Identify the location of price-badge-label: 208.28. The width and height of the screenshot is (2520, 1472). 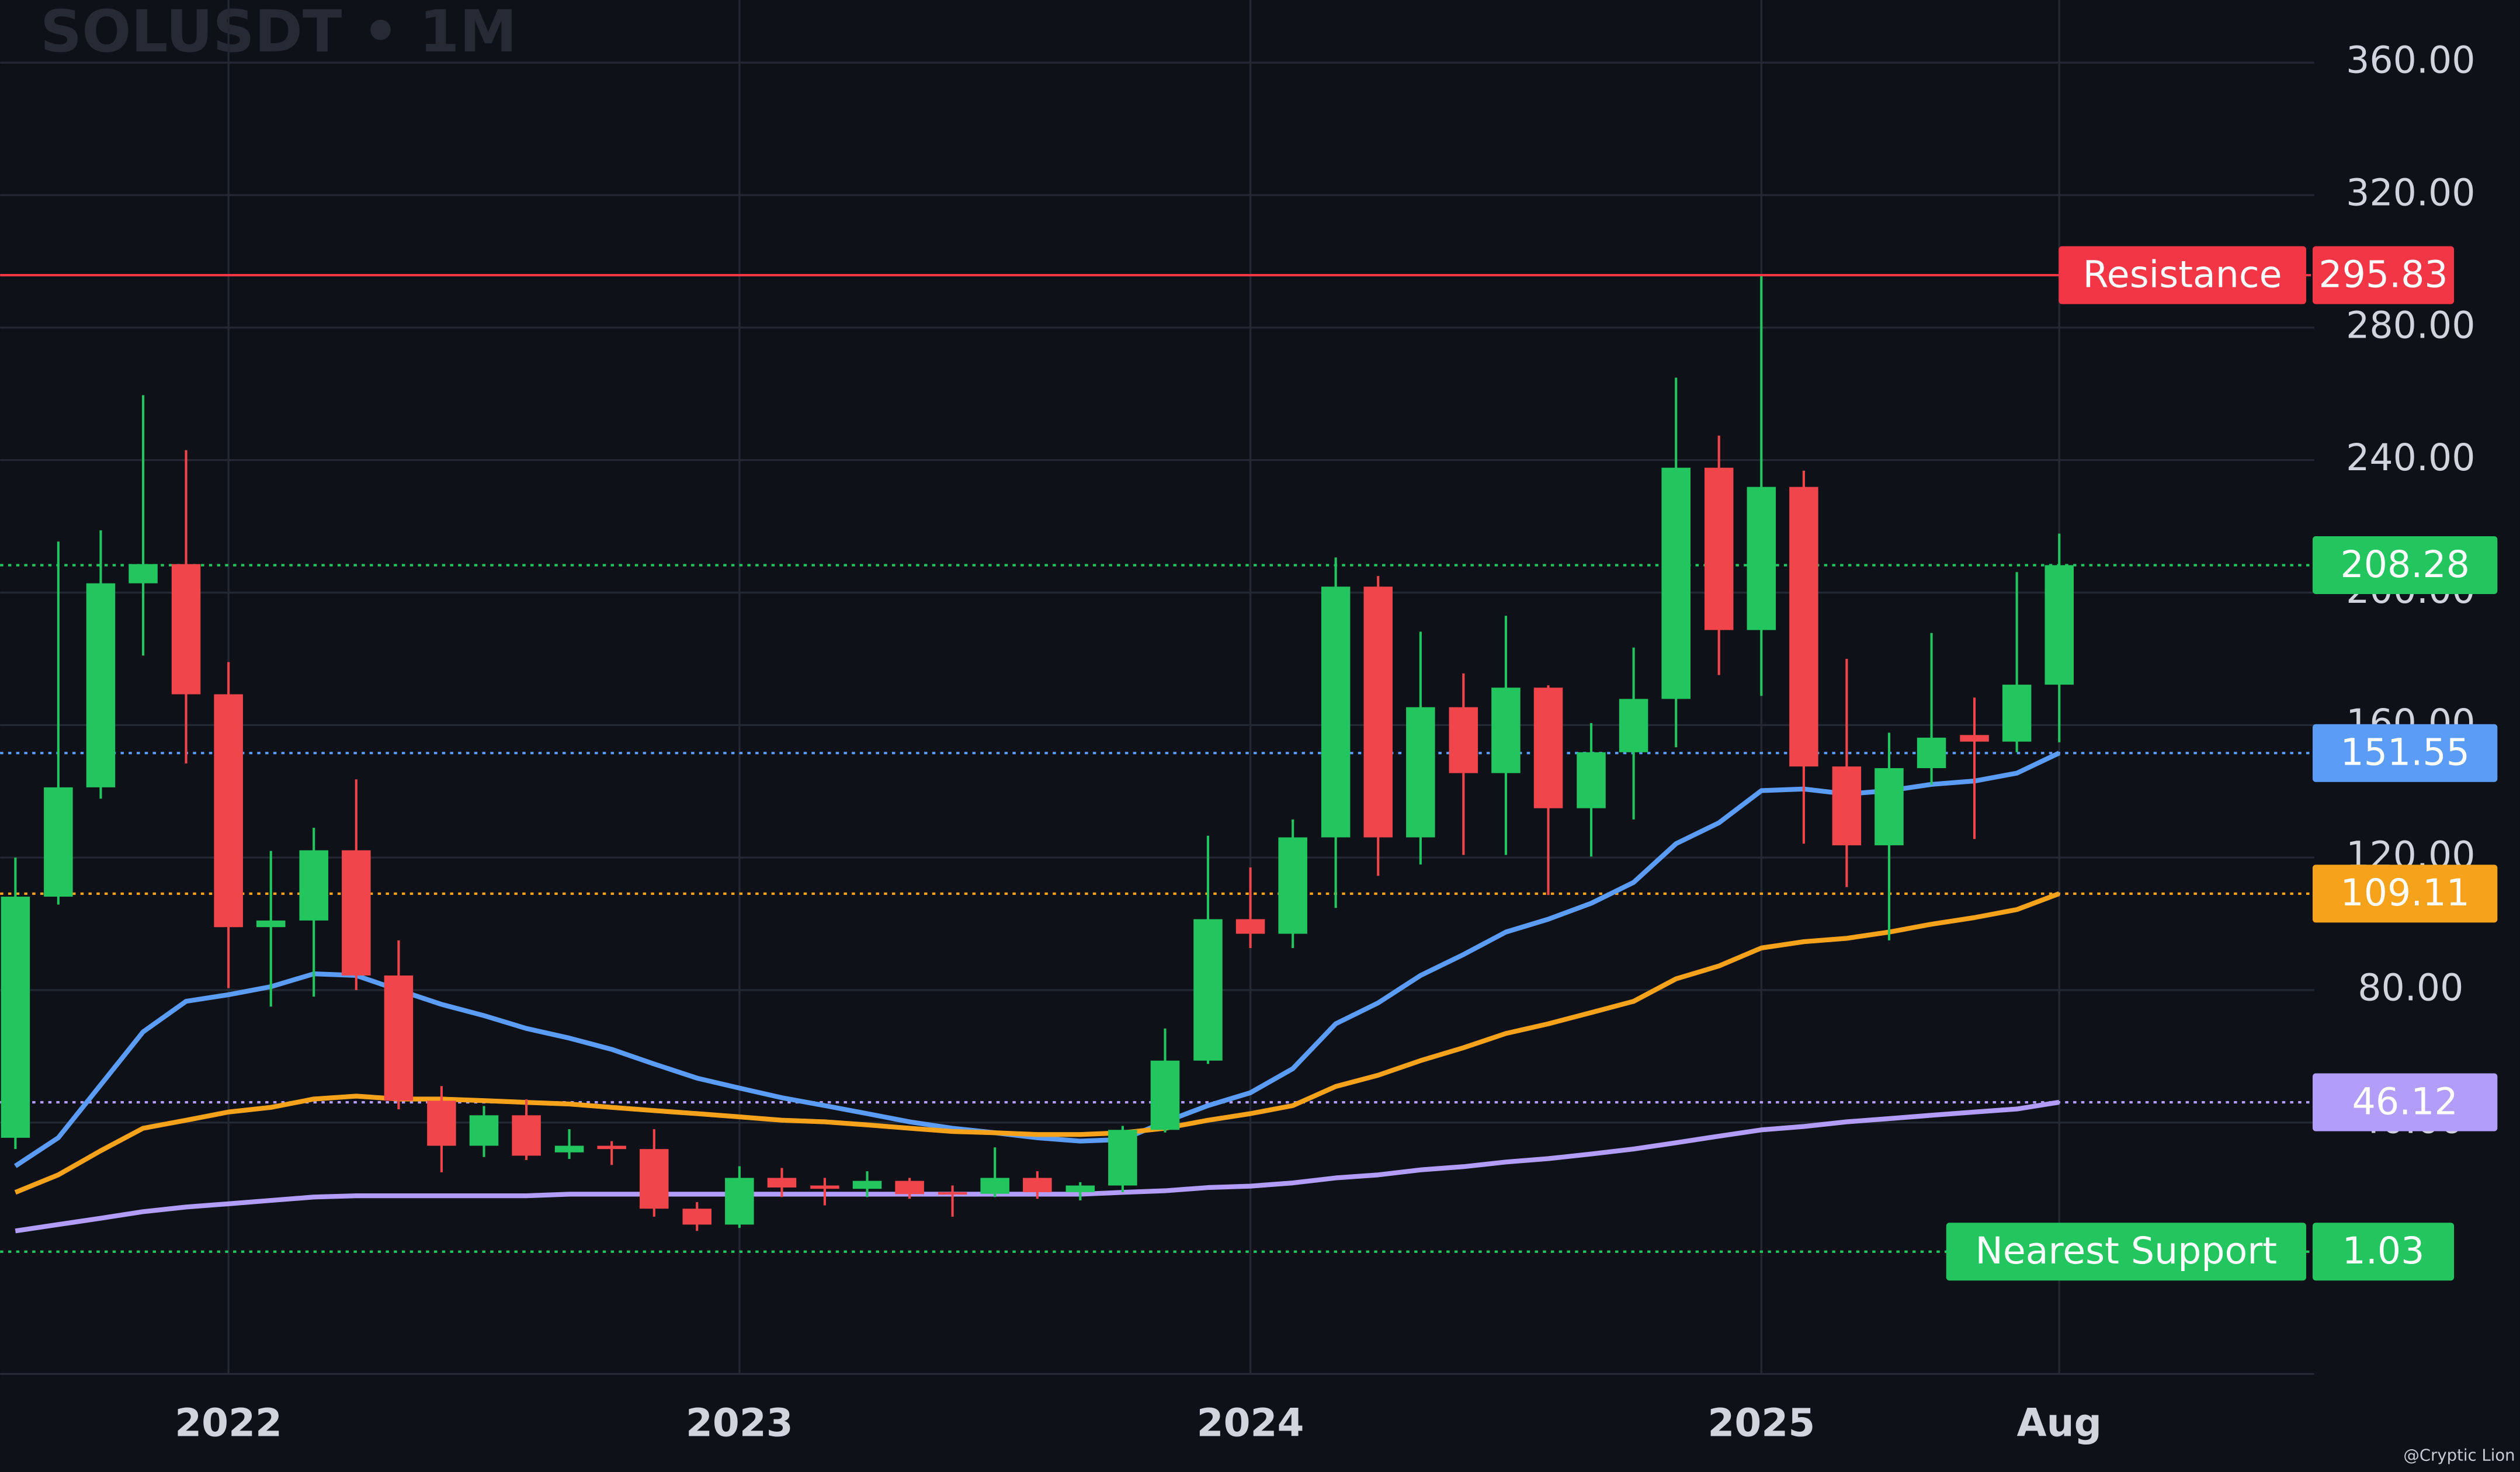
(2404, 564).